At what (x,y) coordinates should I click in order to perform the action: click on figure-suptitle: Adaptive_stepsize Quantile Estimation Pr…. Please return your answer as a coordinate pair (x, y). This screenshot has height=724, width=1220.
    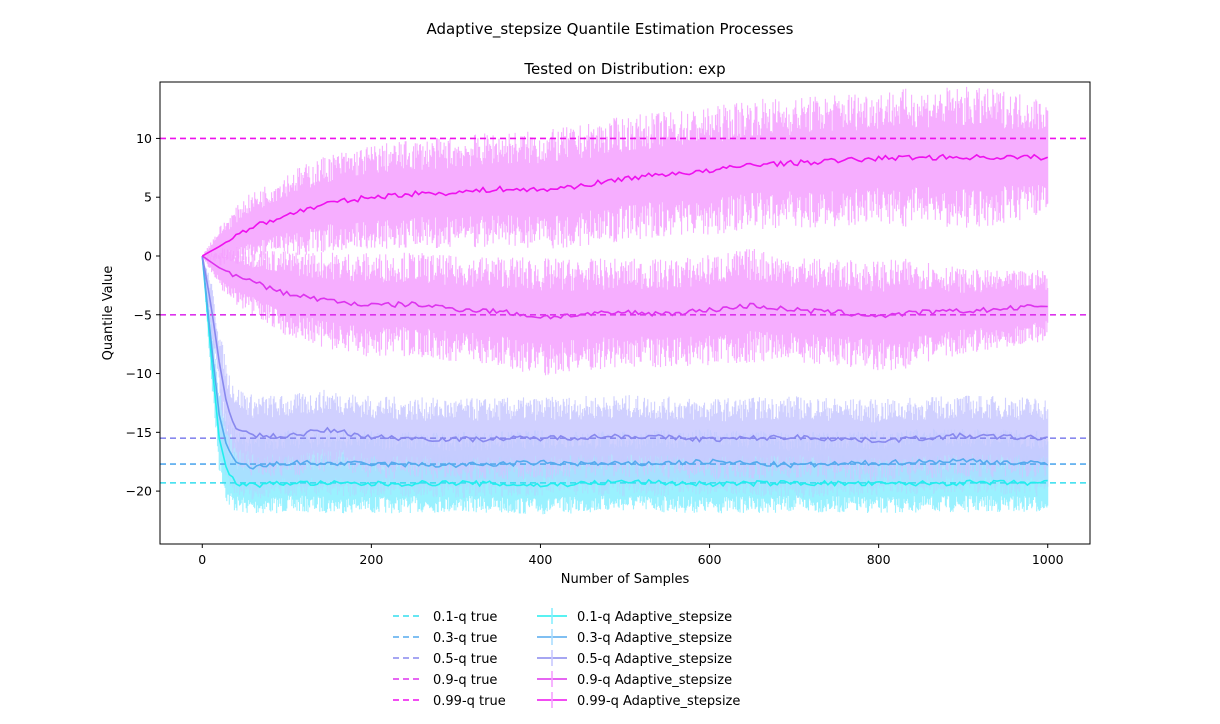
    Looking at the image, I should click on (609, 29).